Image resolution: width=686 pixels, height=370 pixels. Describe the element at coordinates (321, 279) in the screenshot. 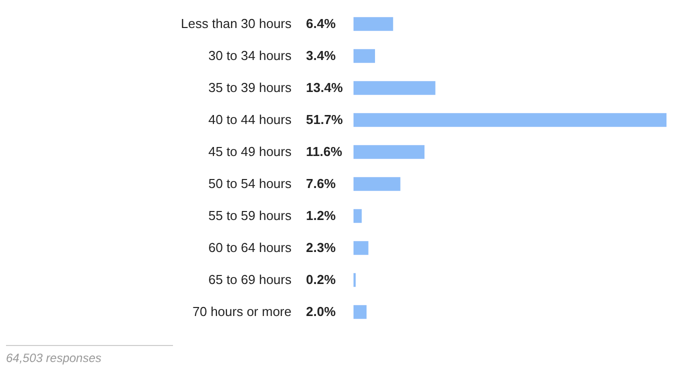

I see `data-label: 0.2%` at that location.